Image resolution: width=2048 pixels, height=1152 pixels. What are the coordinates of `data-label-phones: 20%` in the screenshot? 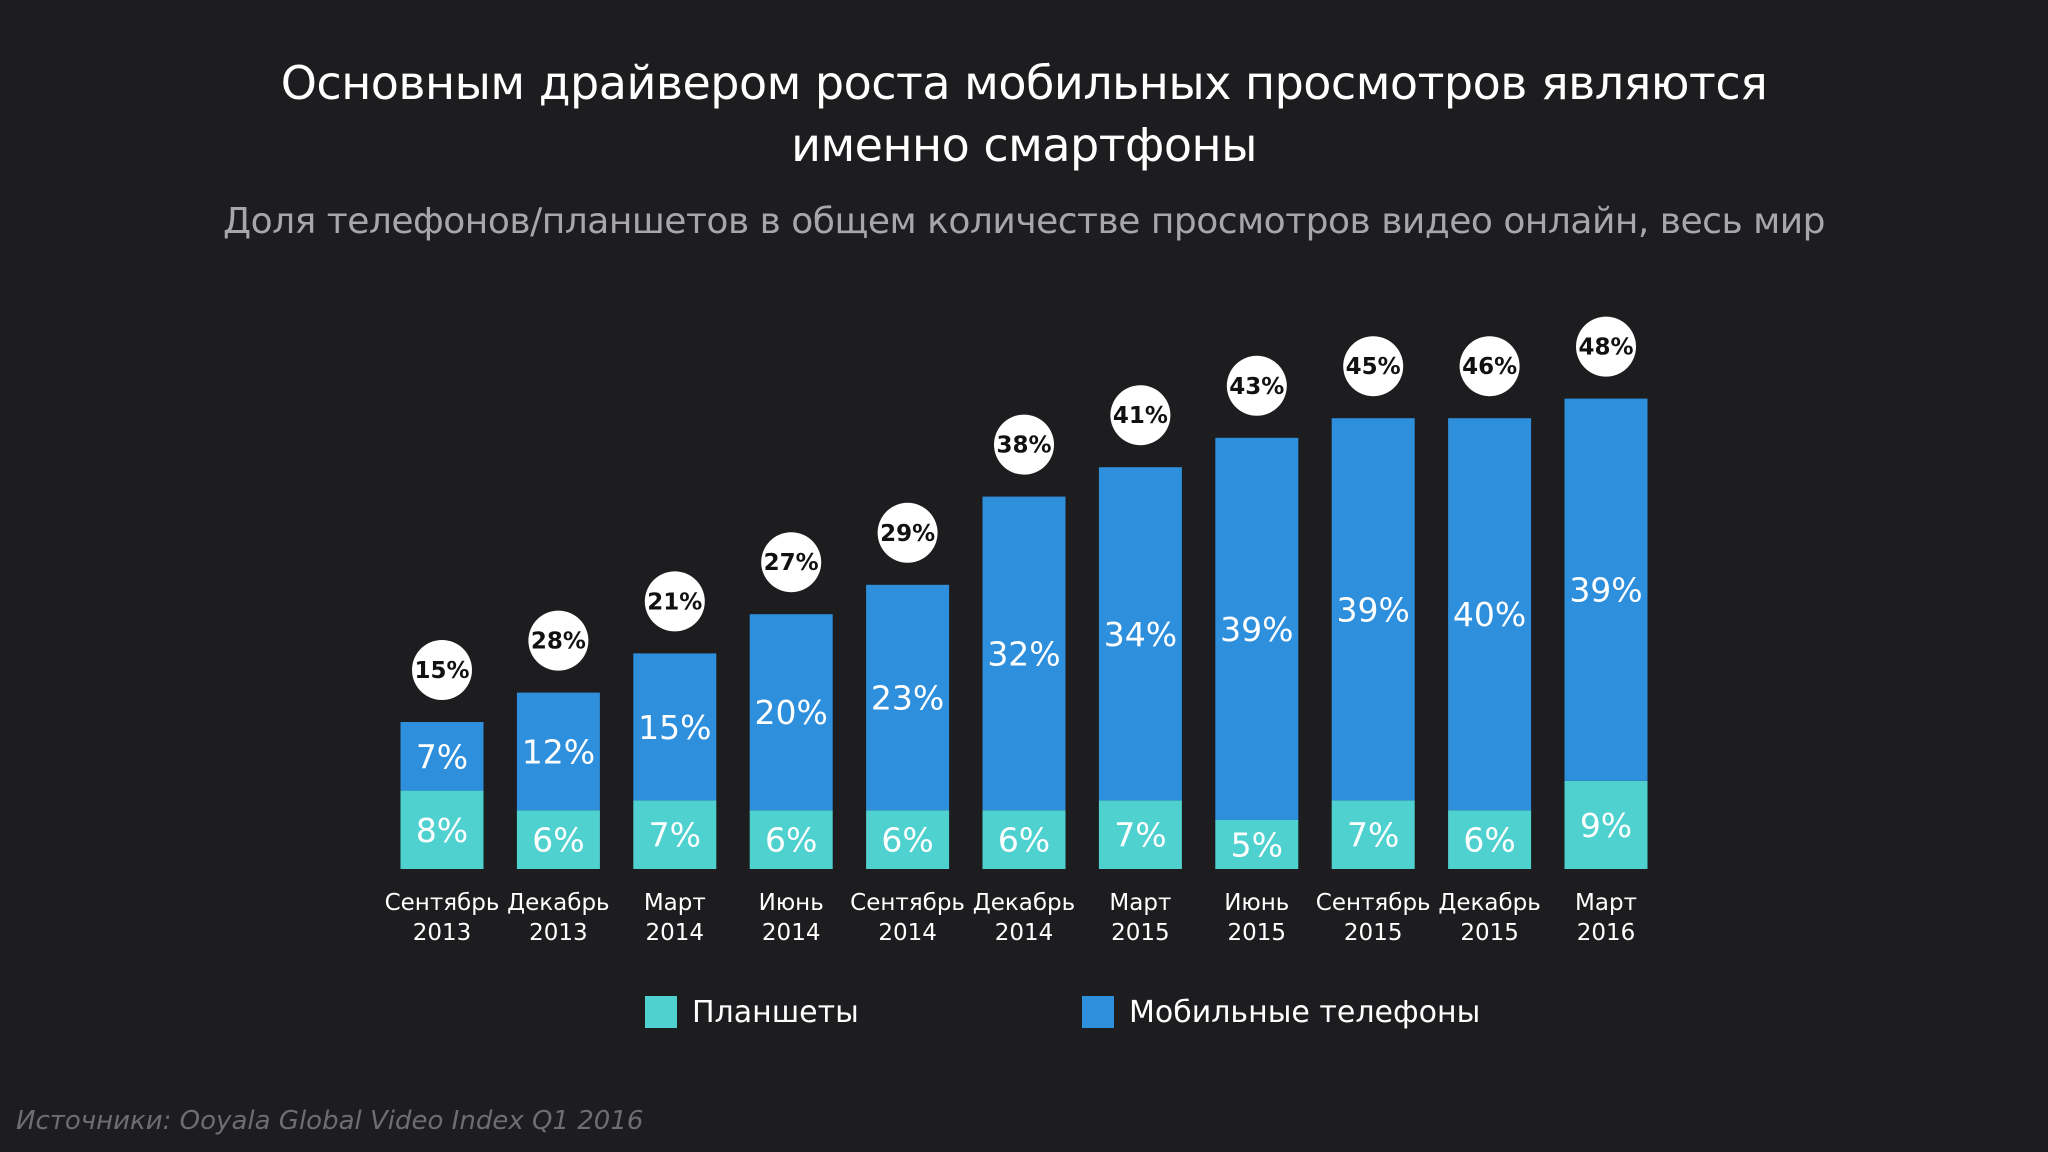 It's located at (791, 712).